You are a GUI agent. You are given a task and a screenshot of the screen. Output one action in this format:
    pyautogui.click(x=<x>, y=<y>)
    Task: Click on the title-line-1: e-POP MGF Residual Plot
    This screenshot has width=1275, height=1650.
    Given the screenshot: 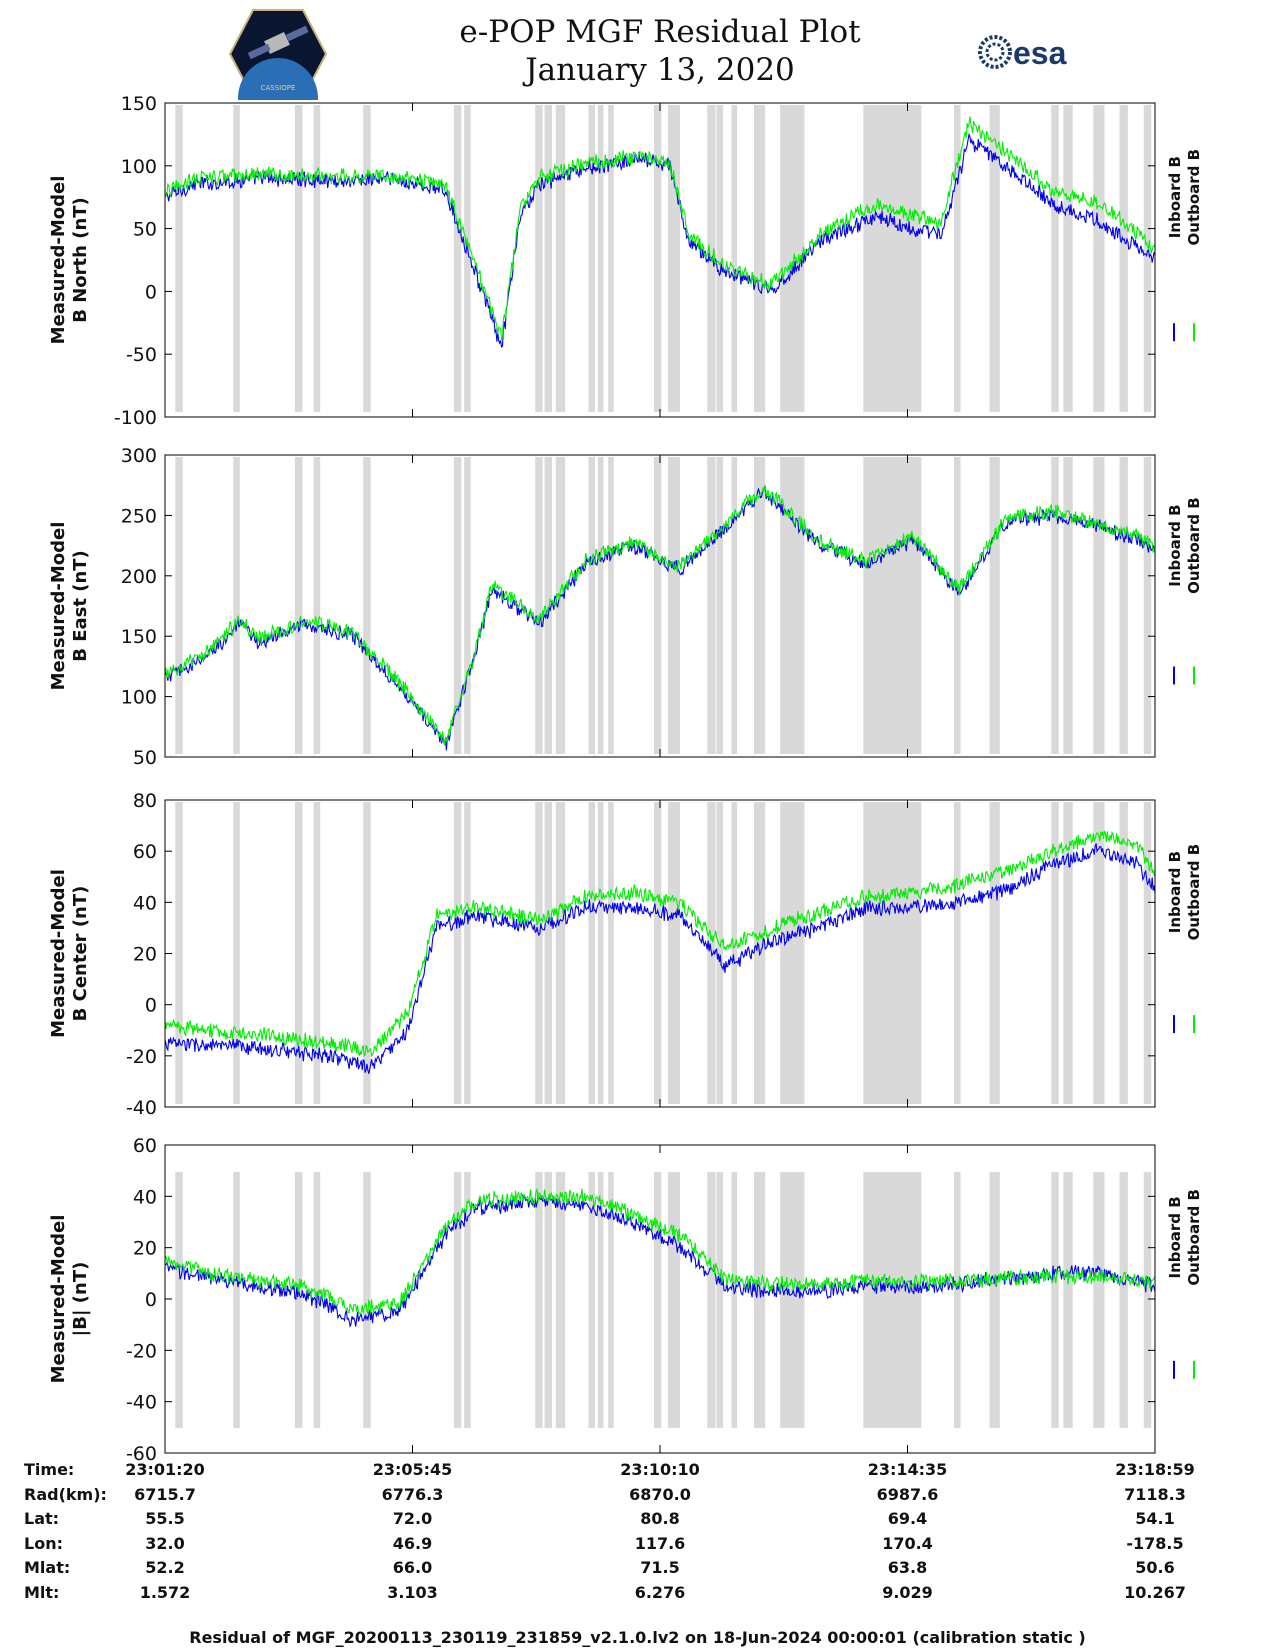 What is the action you would take?
    pyautogui.click(x=660, y=32)
    